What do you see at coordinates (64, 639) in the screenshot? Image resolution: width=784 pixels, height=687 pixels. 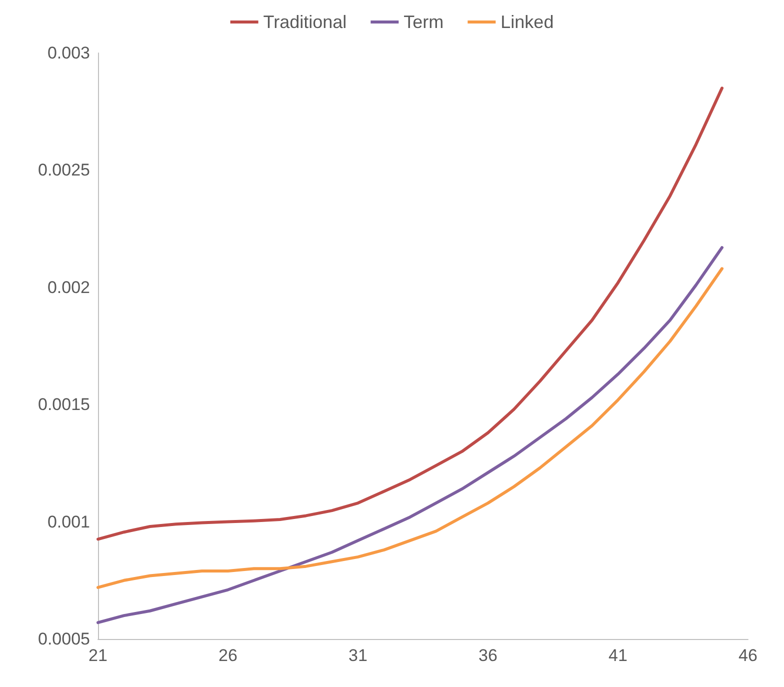 I see `y-tick-label: 0.0005` at bounding box center [64, 639].